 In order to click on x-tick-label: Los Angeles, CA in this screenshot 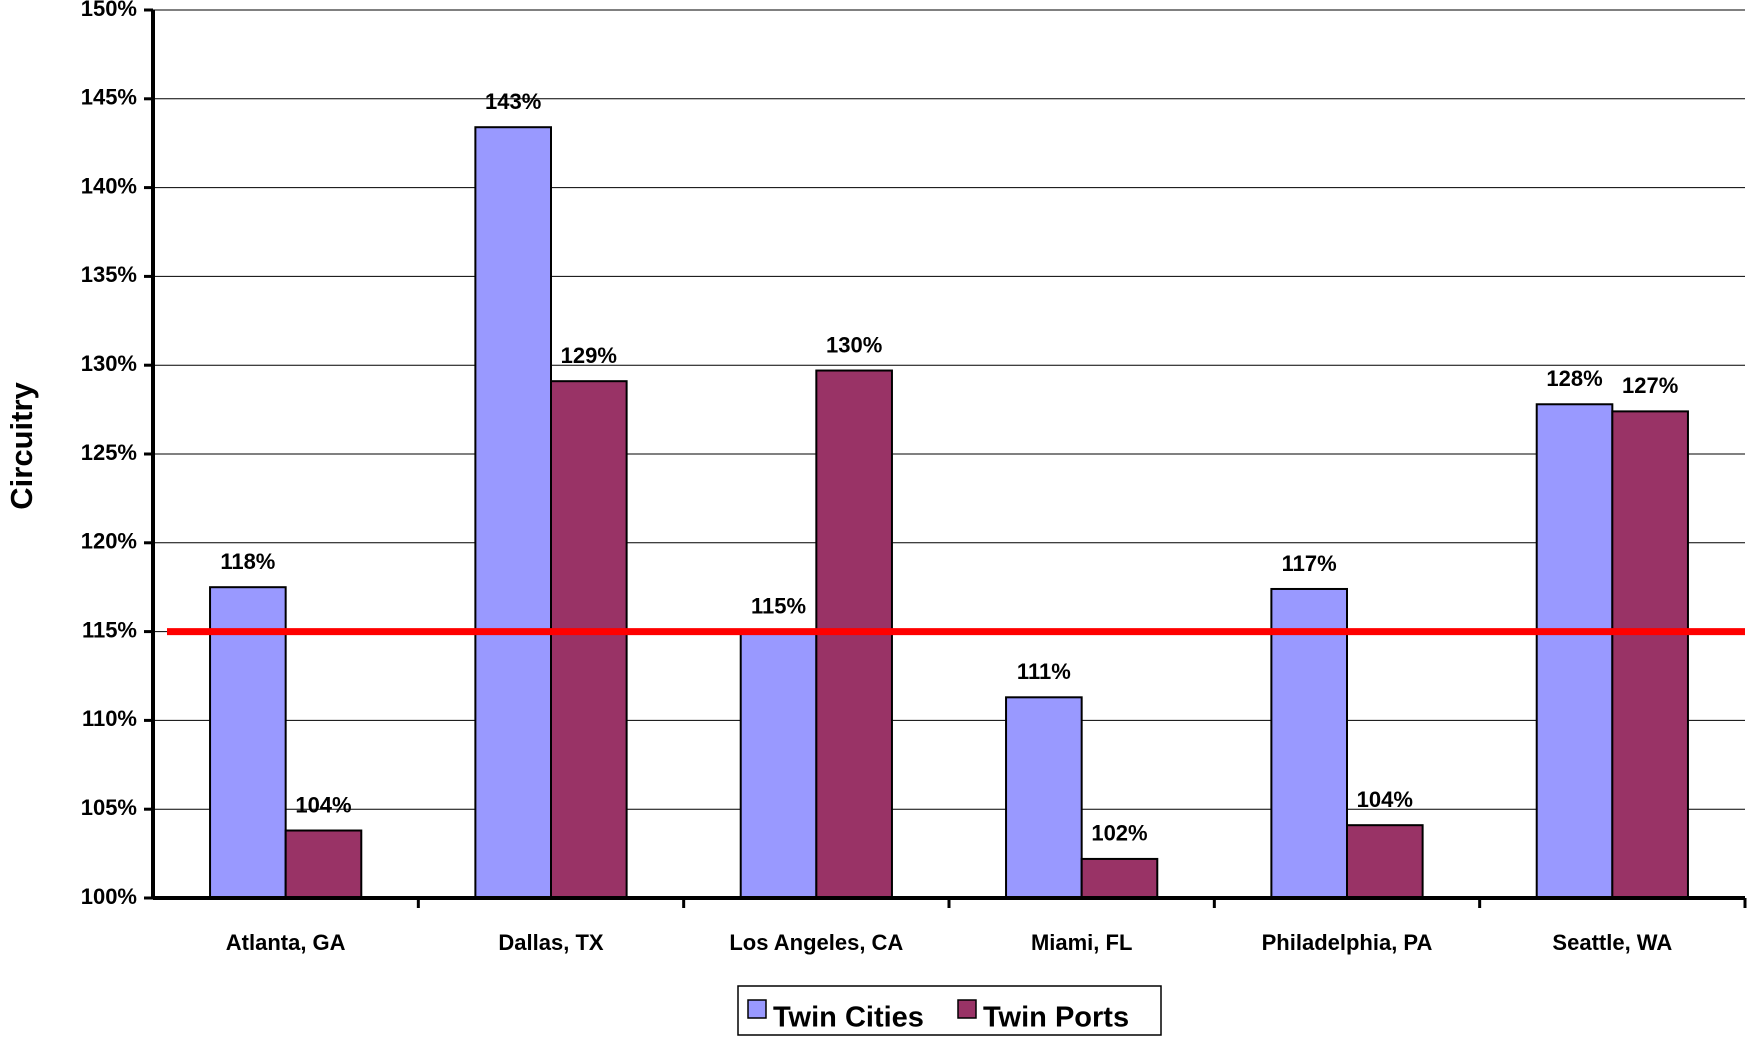, I will do `click(816, 942)`.